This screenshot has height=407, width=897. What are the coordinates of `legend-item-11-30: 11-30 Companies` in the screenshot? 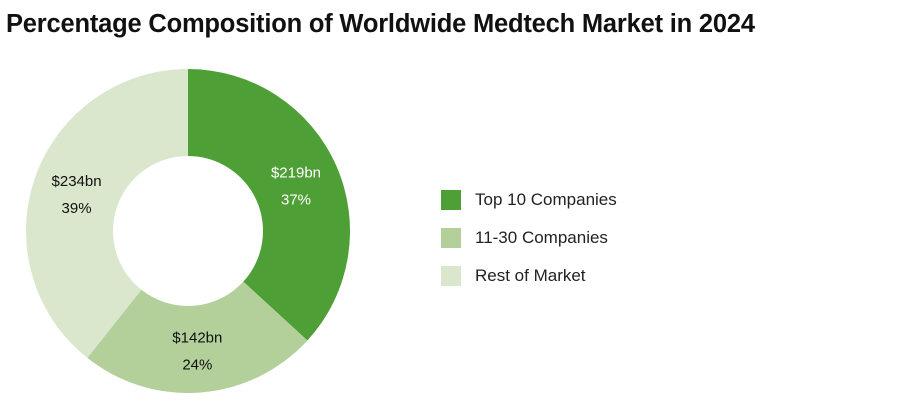 It's located at (529, 238).